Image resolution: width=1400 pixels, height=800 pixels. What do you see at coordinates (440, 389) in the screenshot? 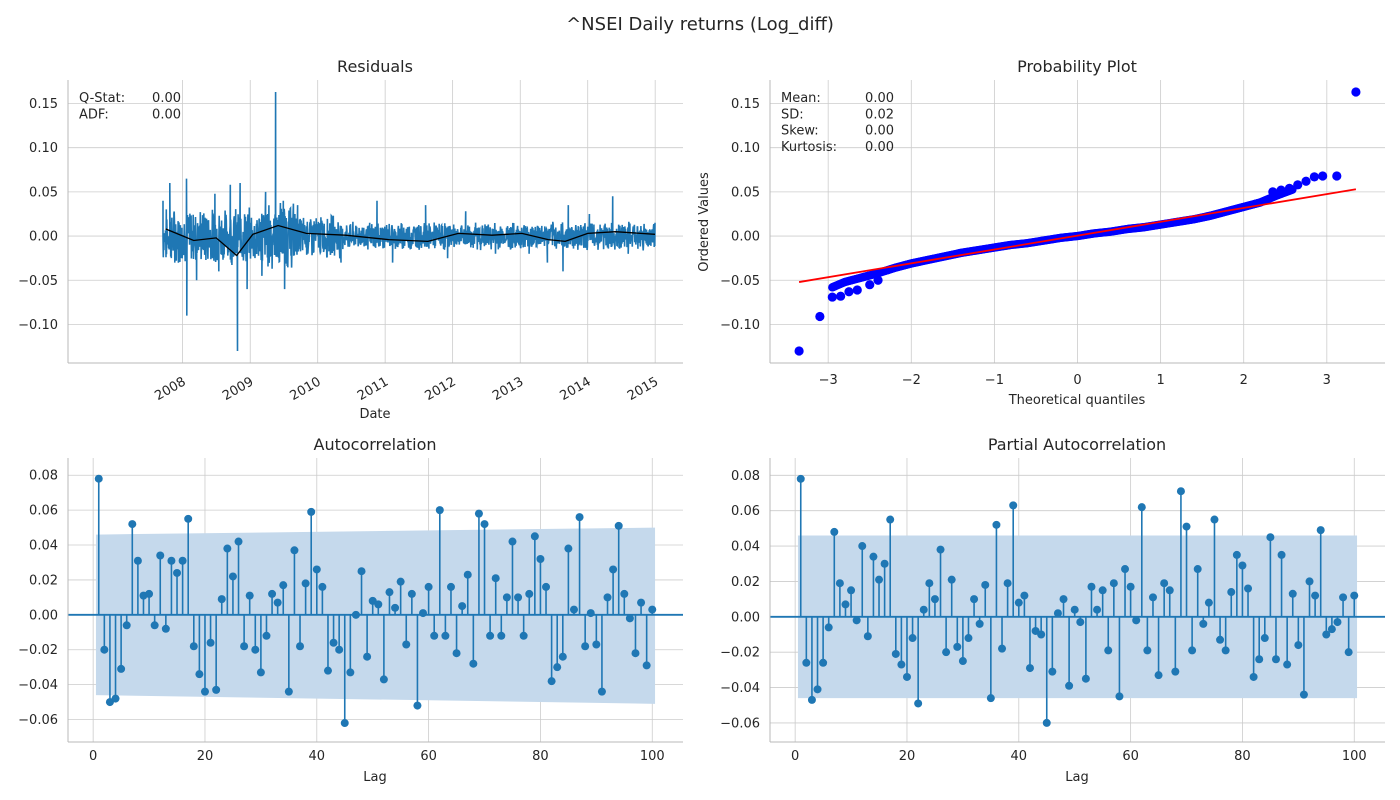
I see `x-tick-label: 2012` at bounding box center [440, 389].